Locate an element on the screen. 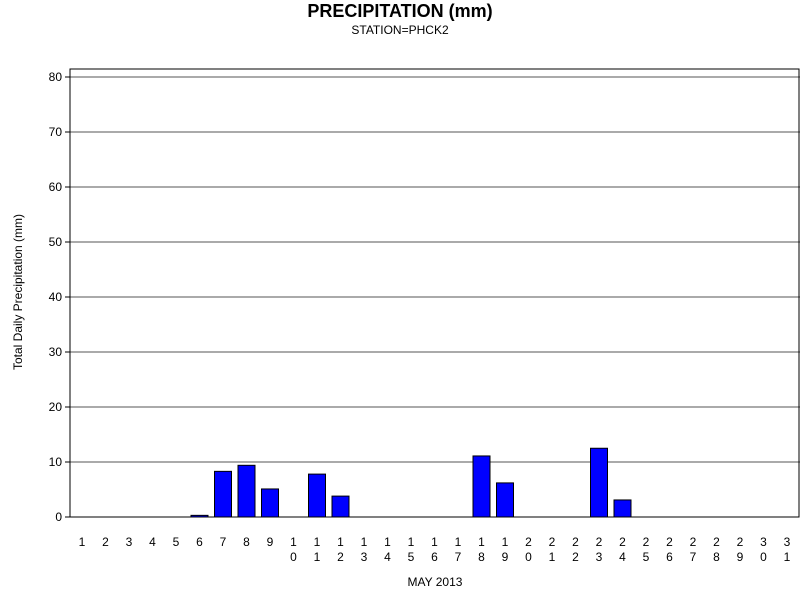  x-tick-label: 7 is located at coordinates (223, 542).